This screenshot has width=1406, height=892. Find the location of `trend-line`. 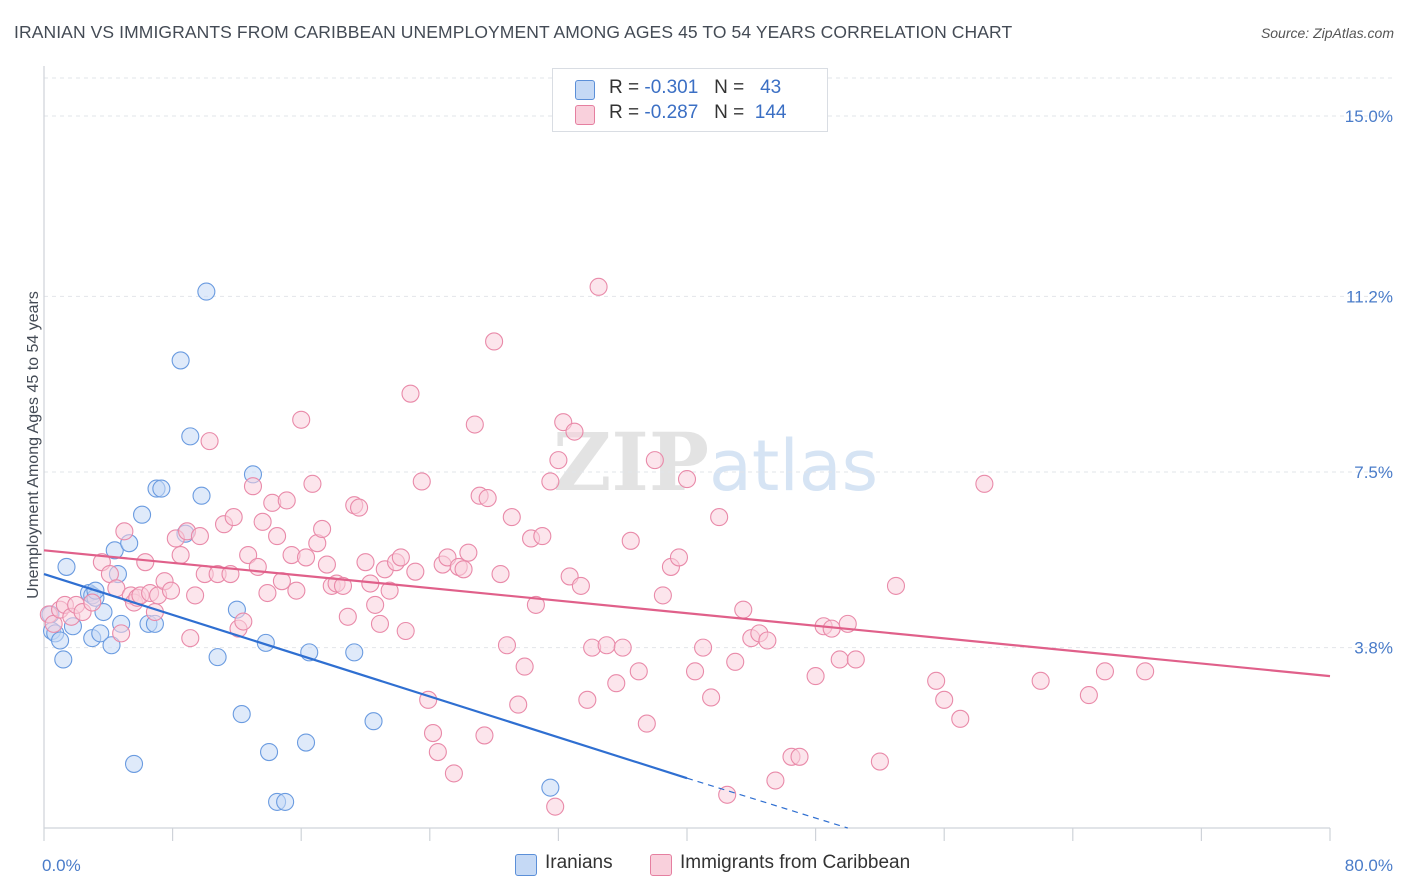

trend-line is located at coordinates (687, 613).